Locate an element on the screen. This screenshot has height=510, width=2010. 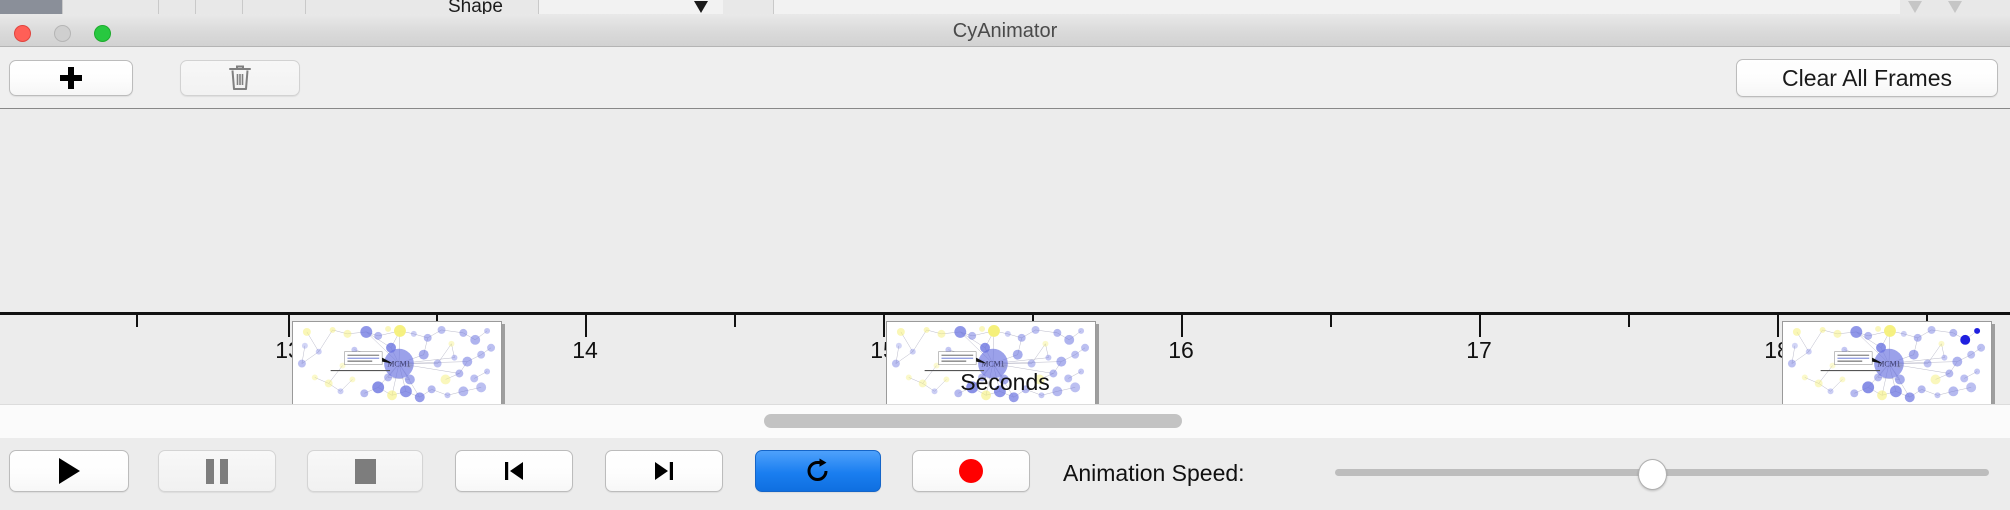
previous-frame-button is located at coordinates (514, 471).